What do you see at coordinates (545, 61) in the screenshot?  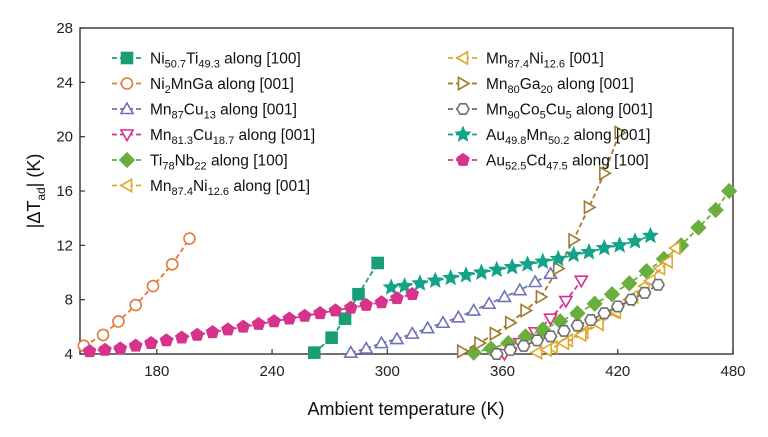 I see `legend-label: Mn87.4Ni12.6 [001]` at bounding box center [545, 61].